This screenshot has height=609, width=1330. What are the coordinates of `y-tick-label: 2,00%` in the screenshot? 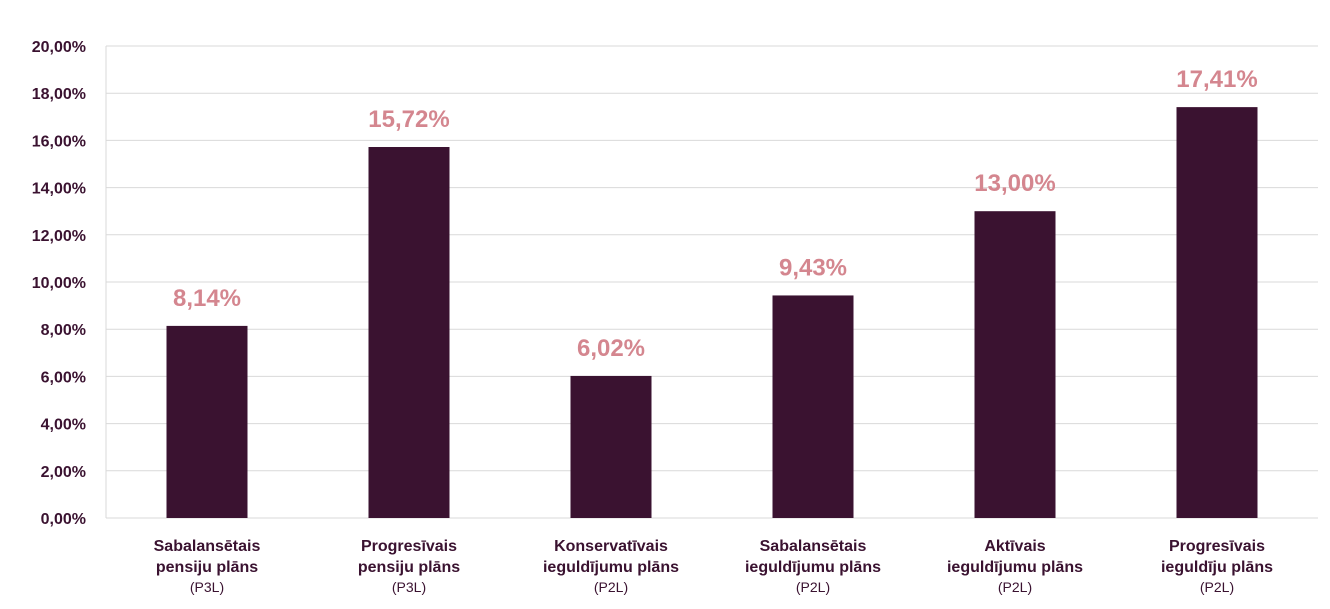 It's located at (63, 472).